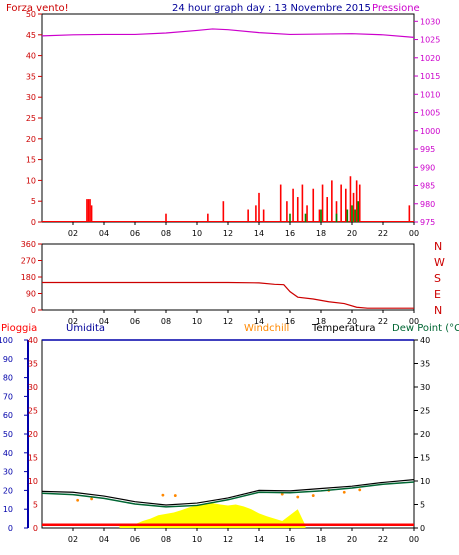  Describe the element at coordinates (104, 321) in the screenshot. I see `direction-x-tick-label: 04` at that location.